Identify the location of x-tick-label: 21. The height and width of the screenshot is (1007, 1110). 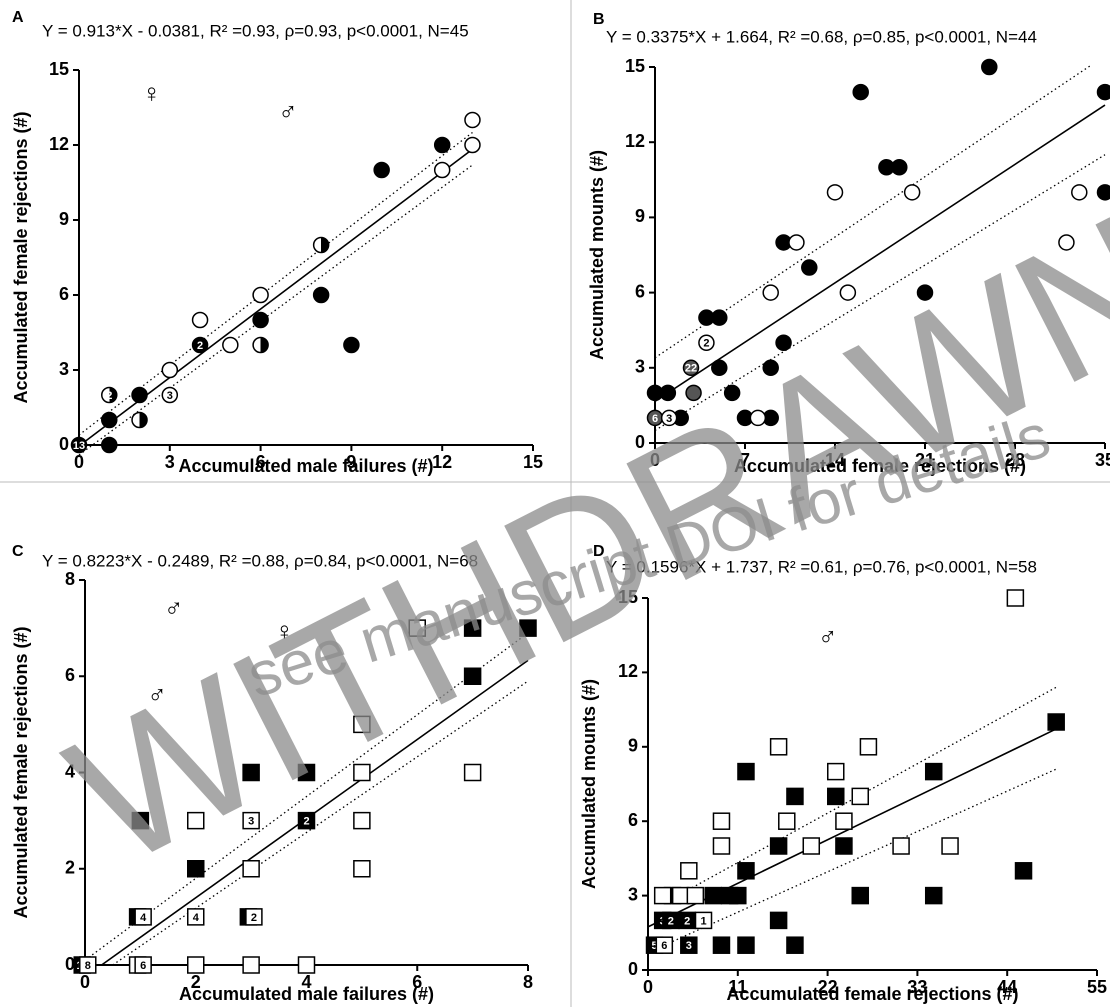
(925, 460).